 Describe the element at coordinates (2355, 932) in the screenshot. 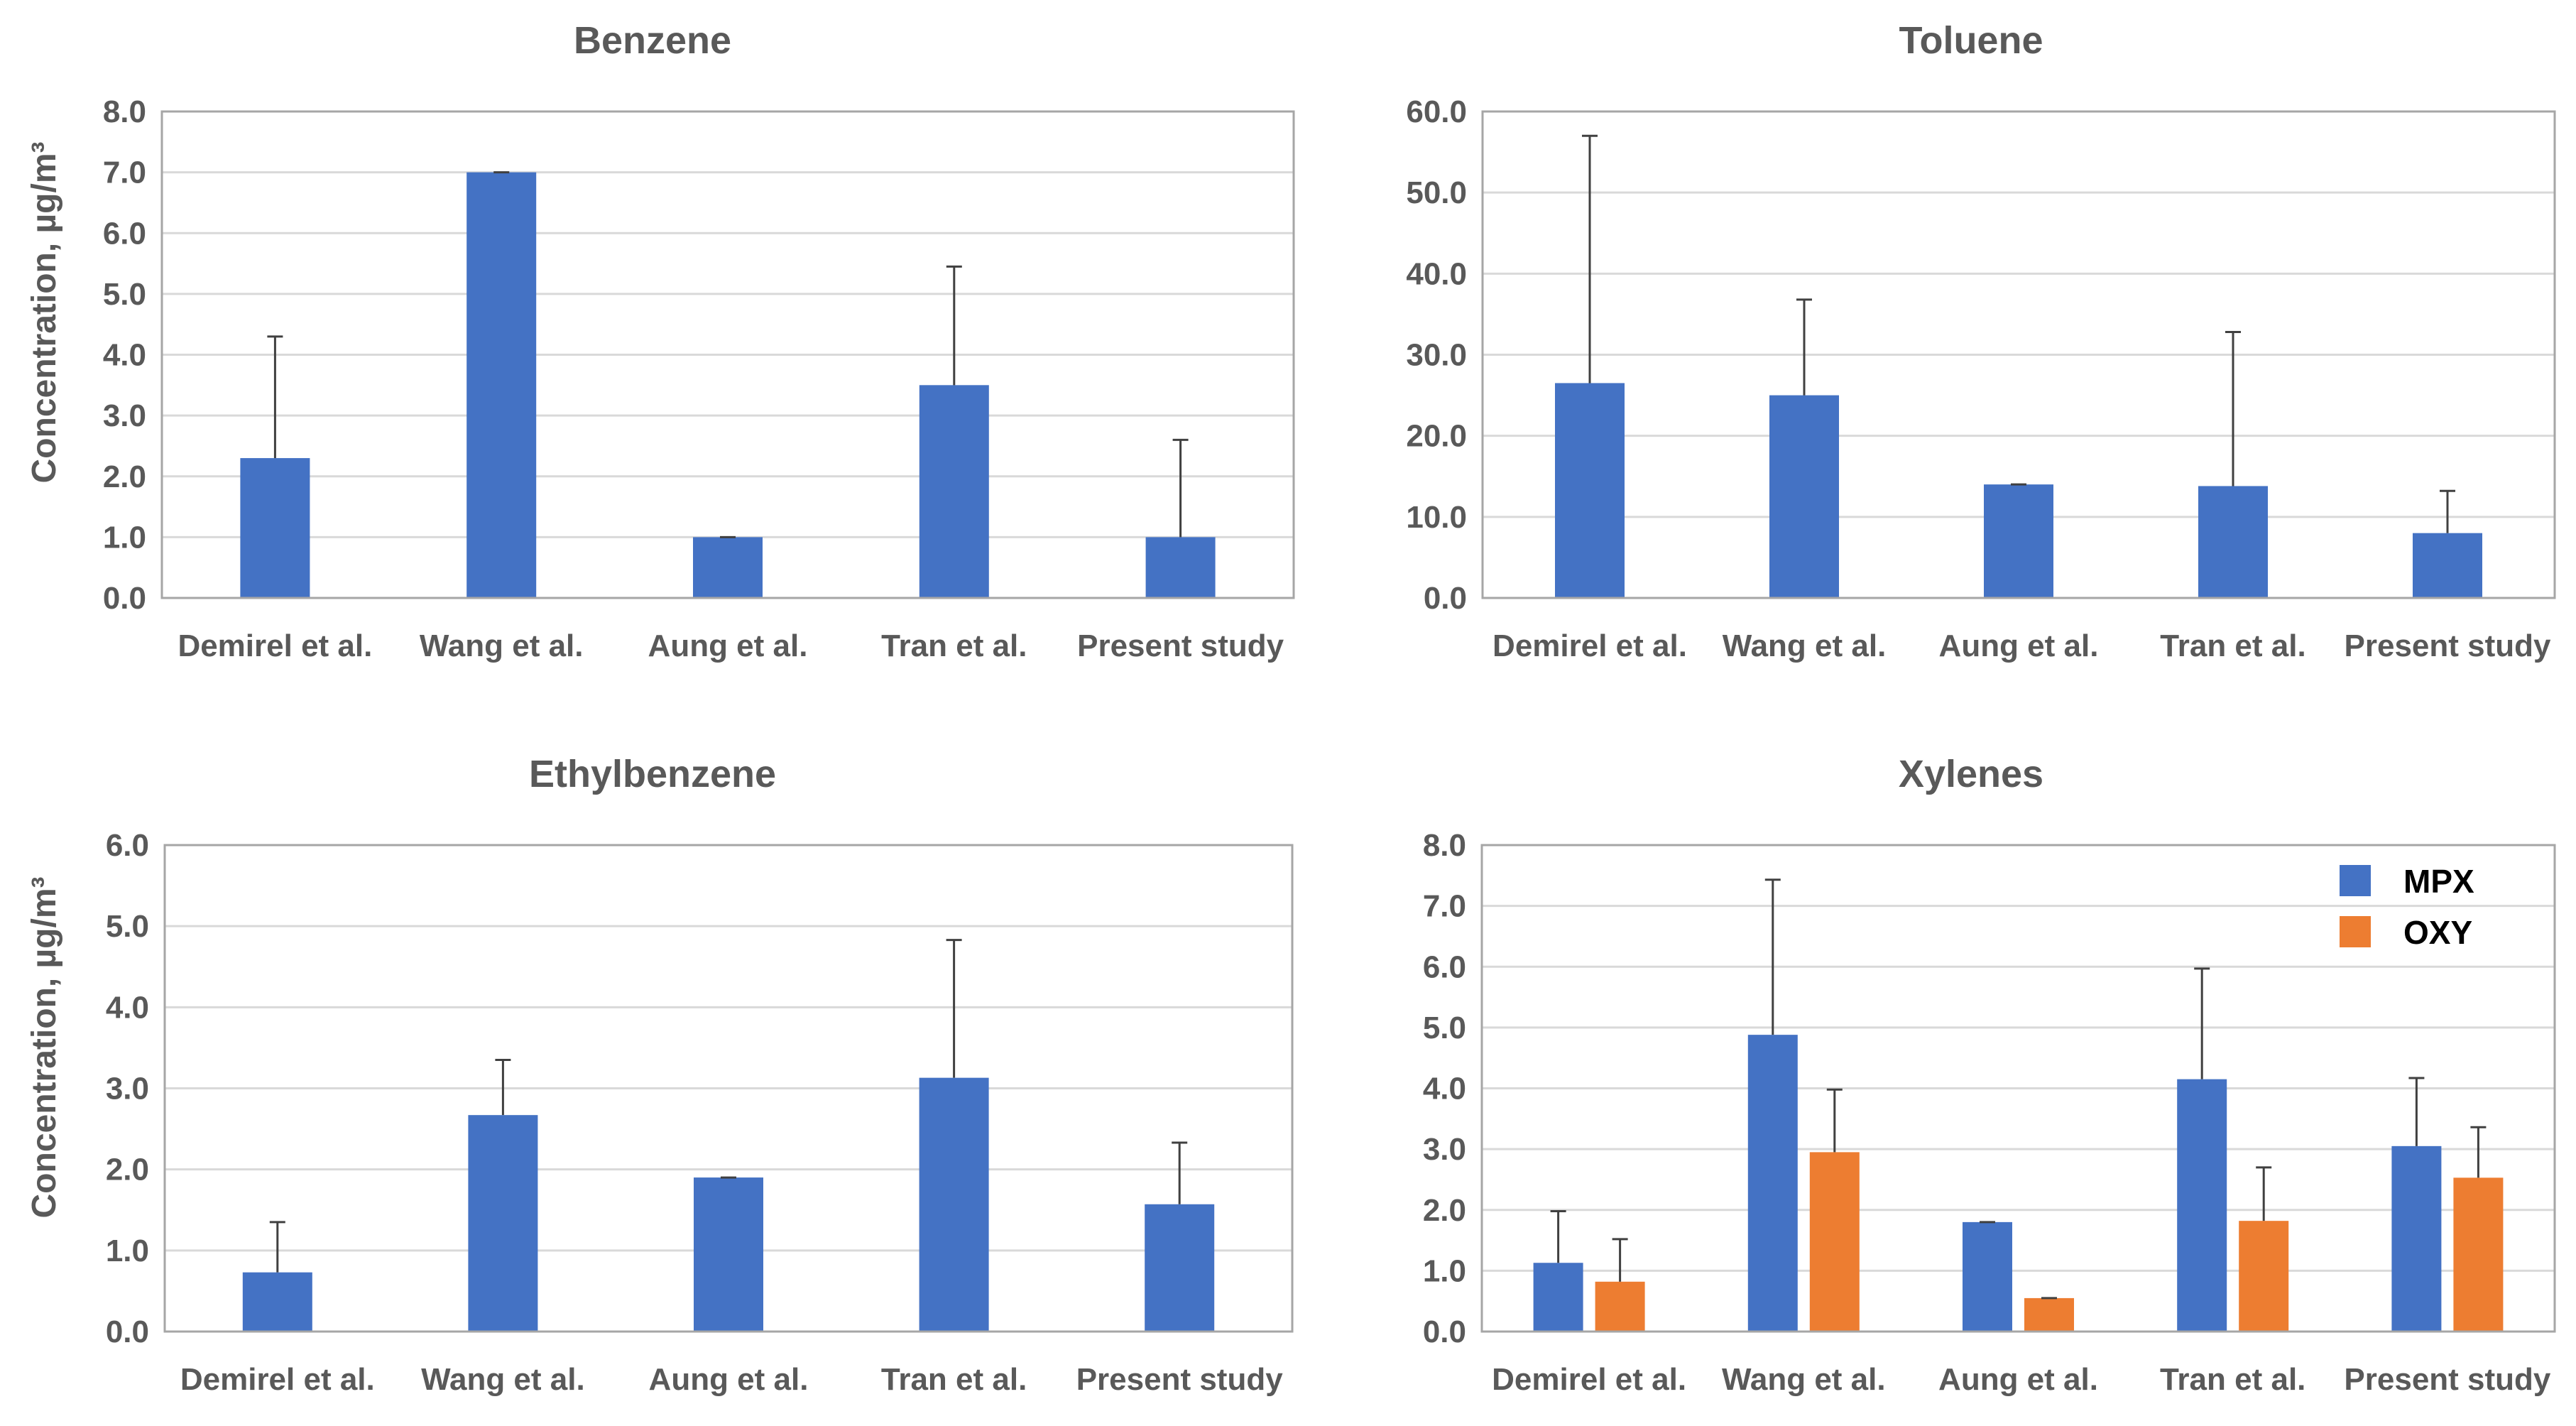

I see `legend-swatch-oxy` at that location.